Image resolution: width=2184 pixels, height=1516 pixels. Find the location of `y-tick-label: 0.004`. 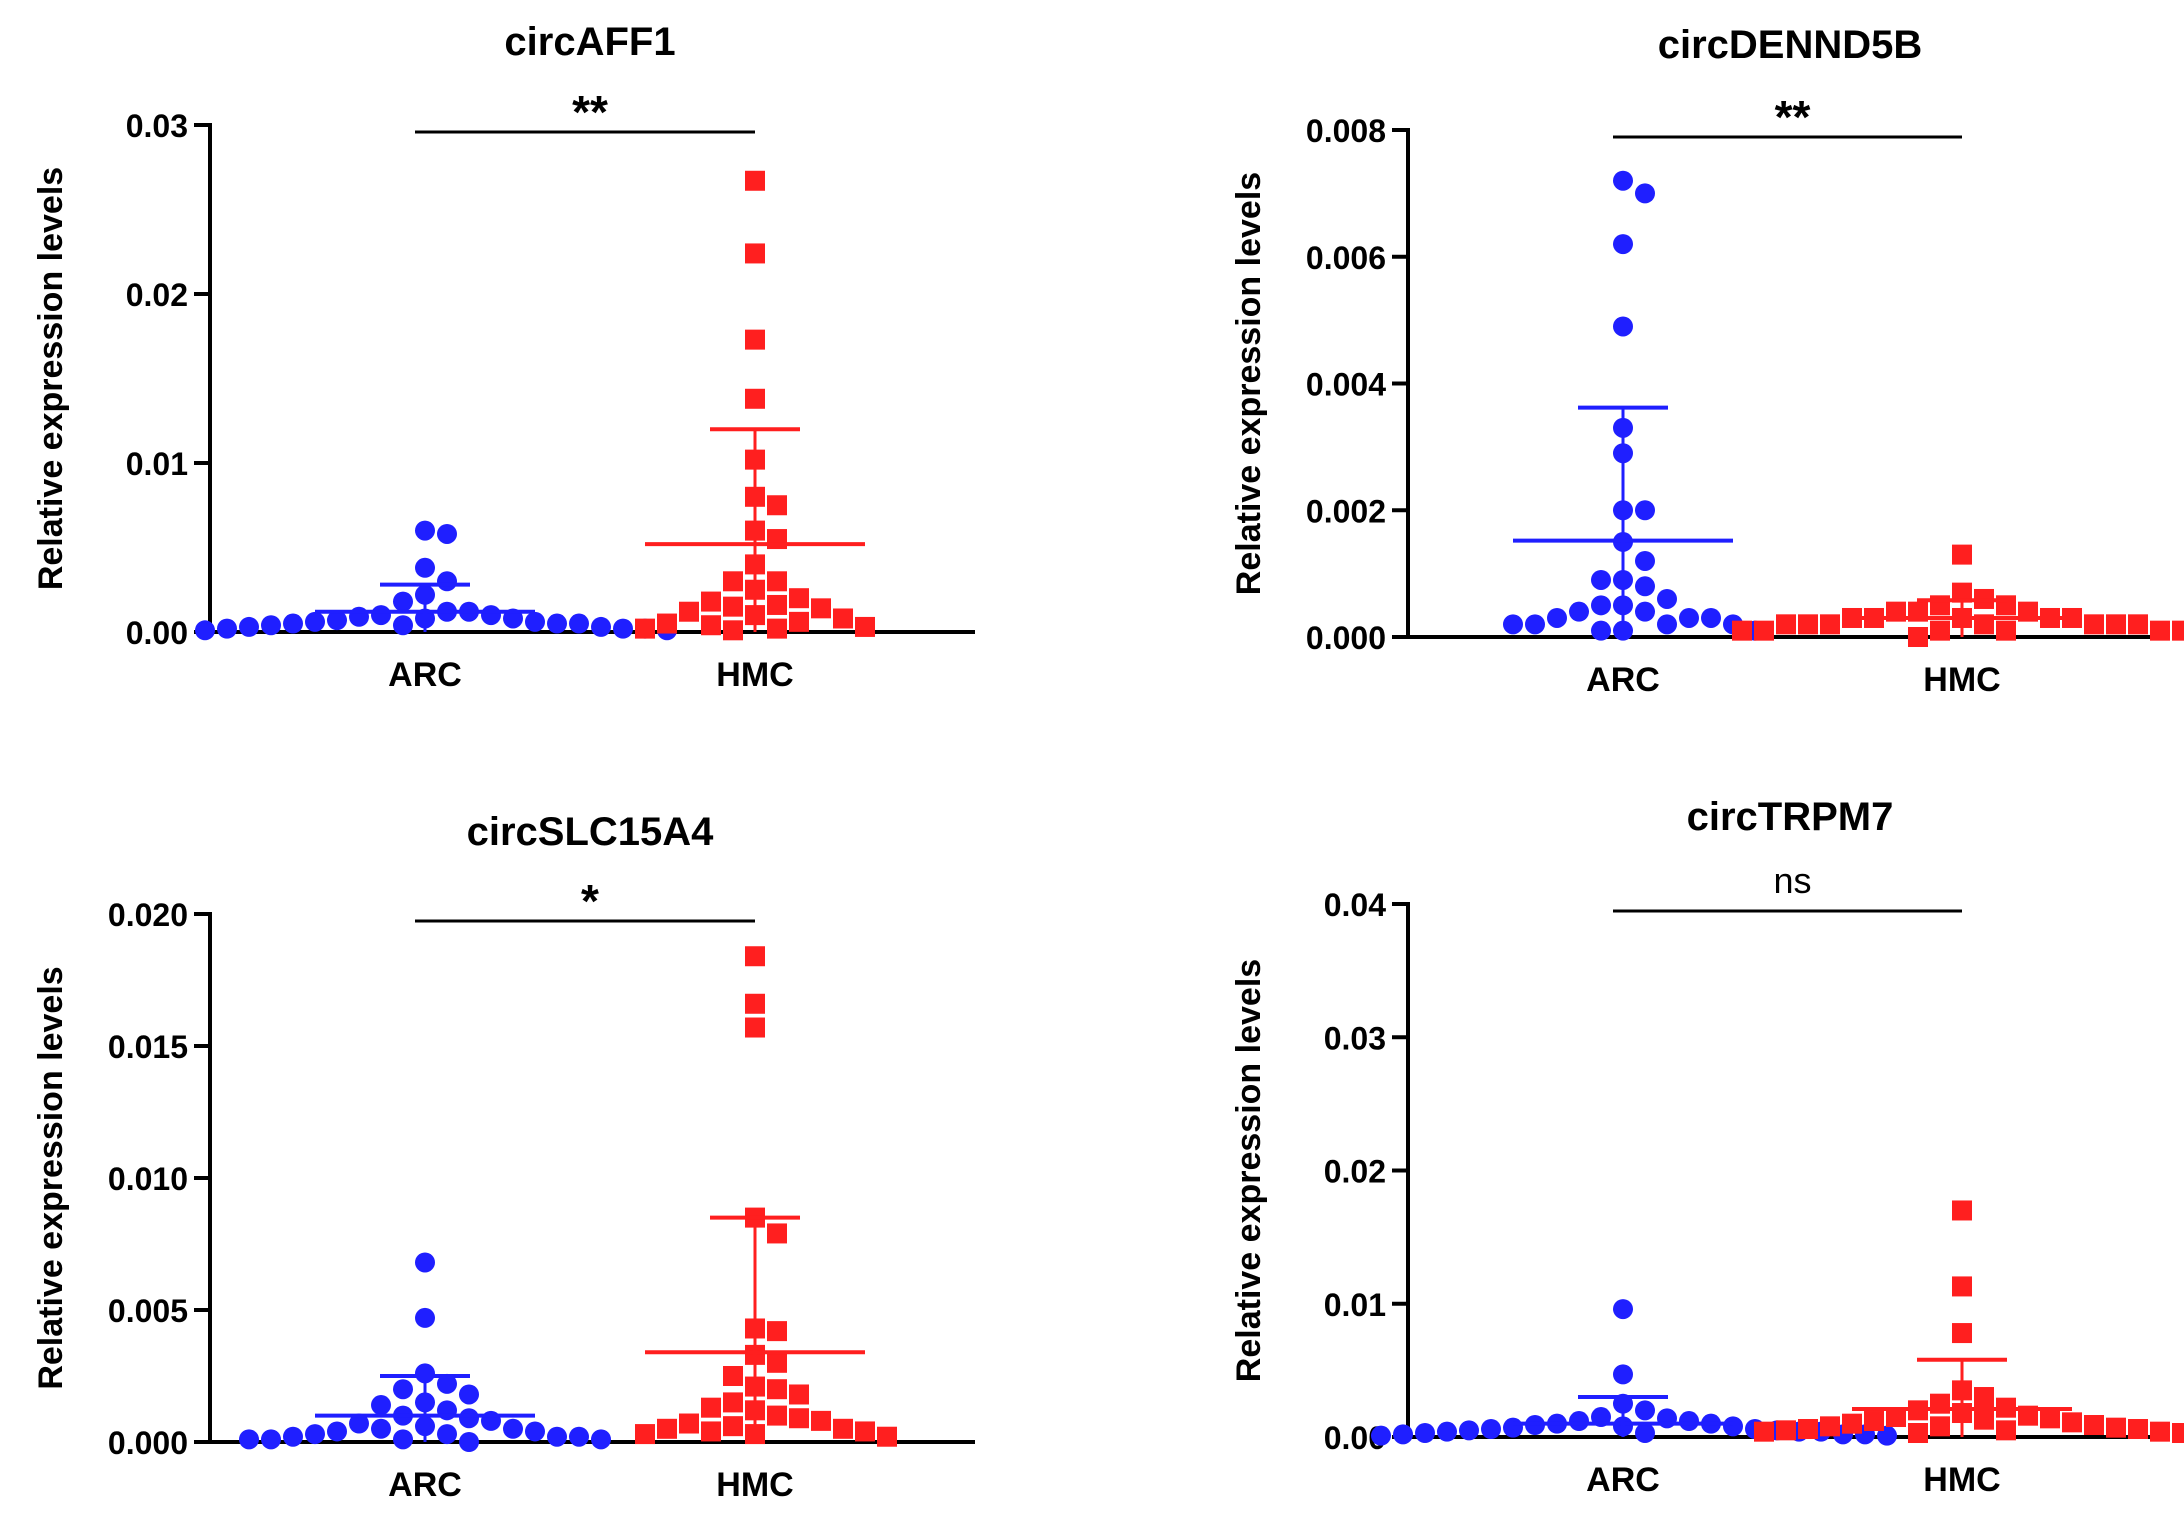

y-tick-label: 0.004 is located at coordinates (1346, 385).